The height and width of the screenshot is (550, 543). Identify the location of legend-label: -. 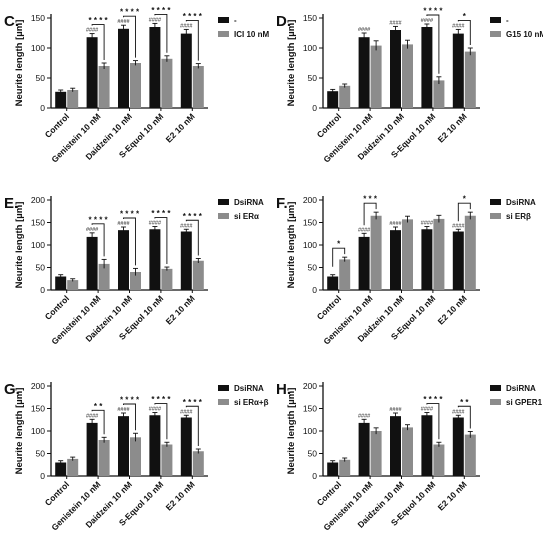
(235, 20).